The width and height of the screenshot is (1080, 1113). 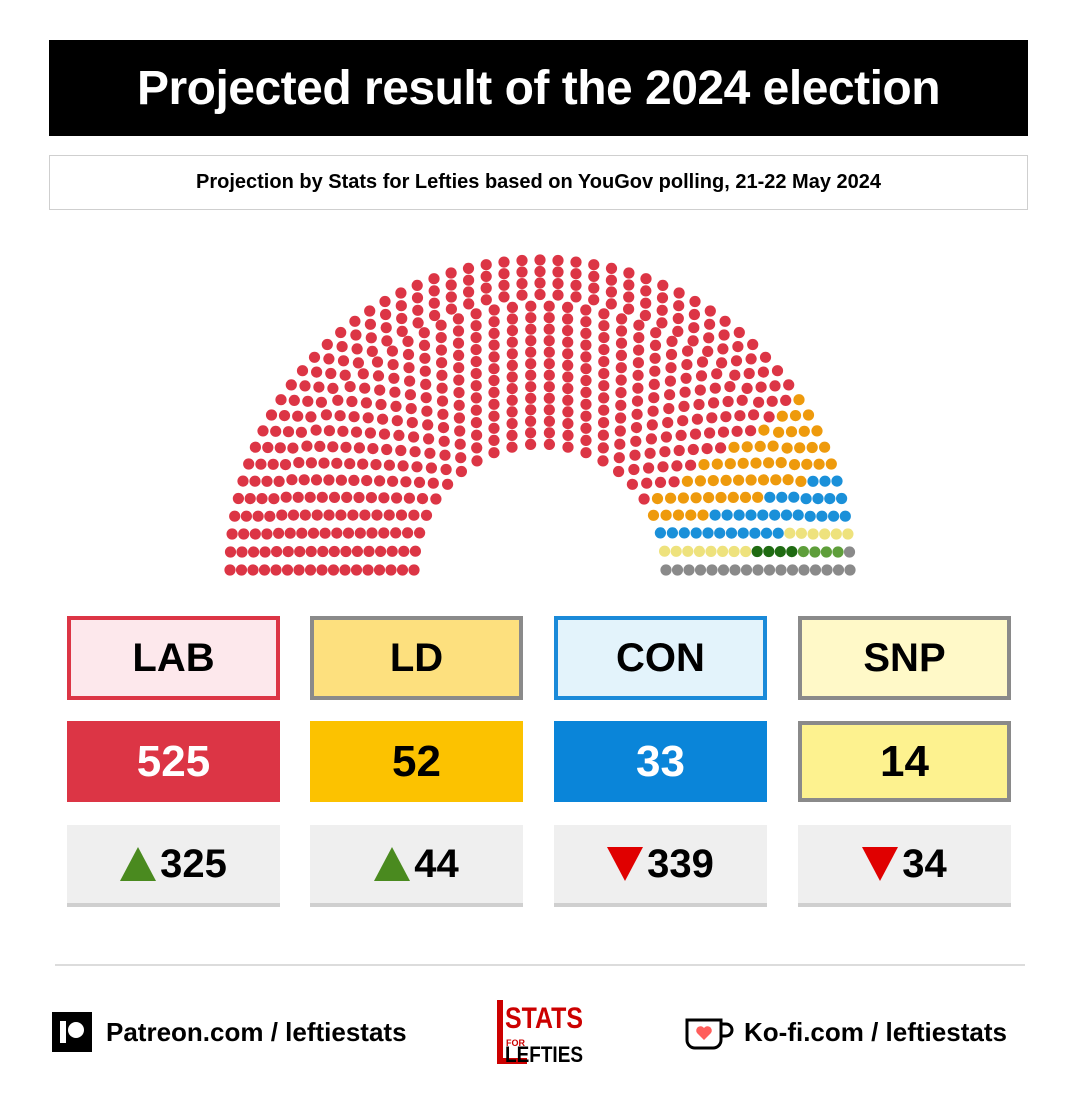 What do you see at coordinates (138, 864) in the screenshot?
I see `up-arrow-icon` at bounding box center [138, 864].